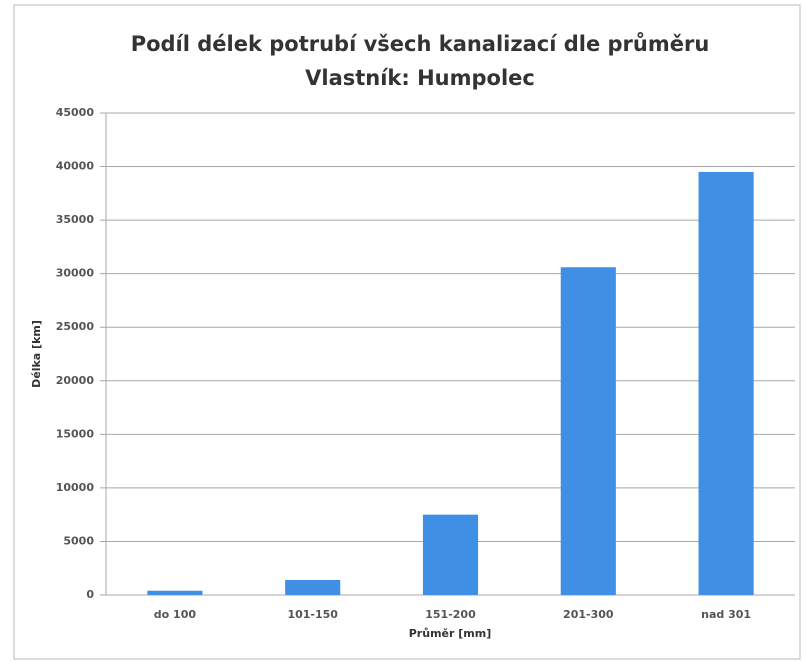  I want to click on x-tick-label: 201-300, so click(588, 614).